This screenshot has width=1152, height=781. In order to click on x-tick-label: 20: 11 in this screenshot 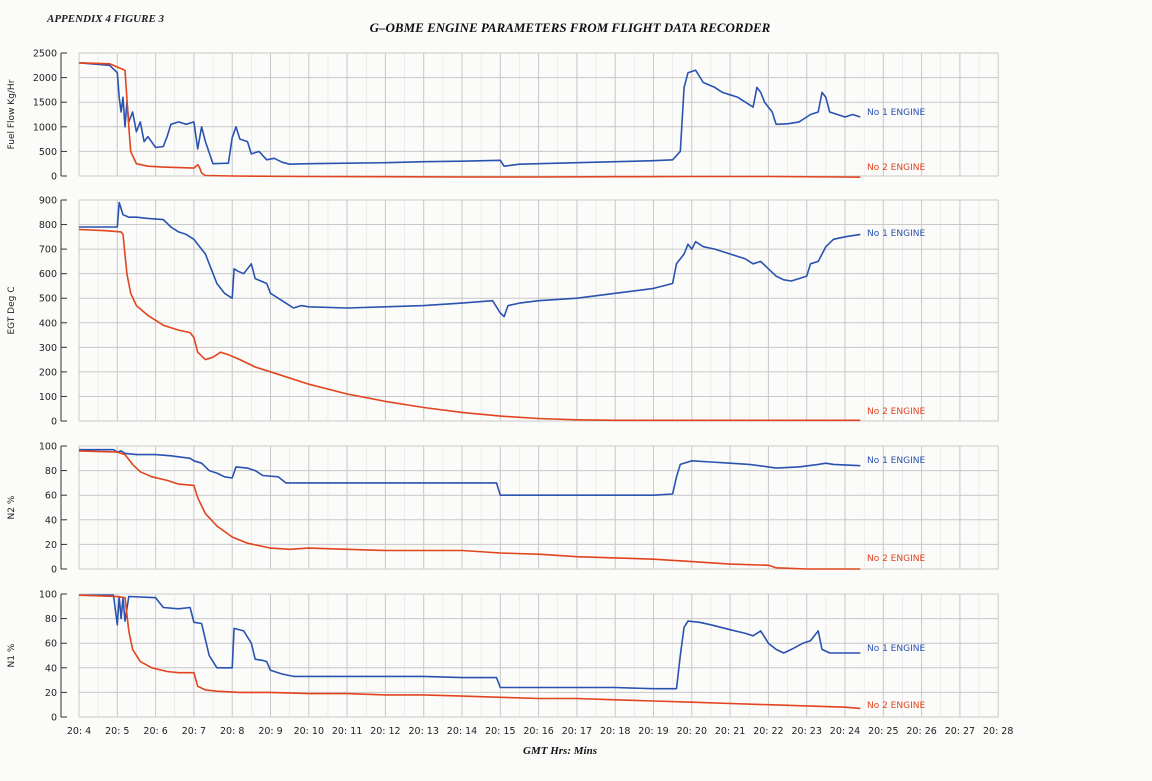, I will do `click(347, 731)`.